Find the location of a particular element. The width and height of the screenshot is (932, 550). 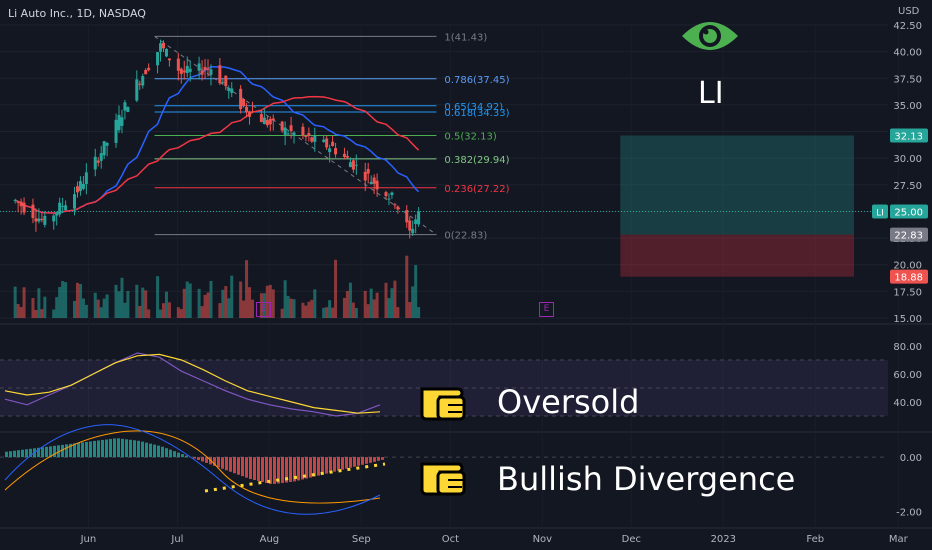

fib-label: 0.5(32.13) is located at coordinates (470, 136).